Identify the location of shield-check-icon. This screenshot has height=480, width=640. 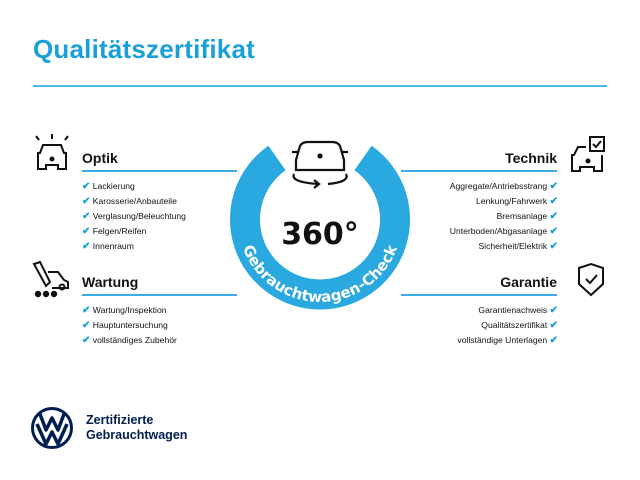
(591, 279).